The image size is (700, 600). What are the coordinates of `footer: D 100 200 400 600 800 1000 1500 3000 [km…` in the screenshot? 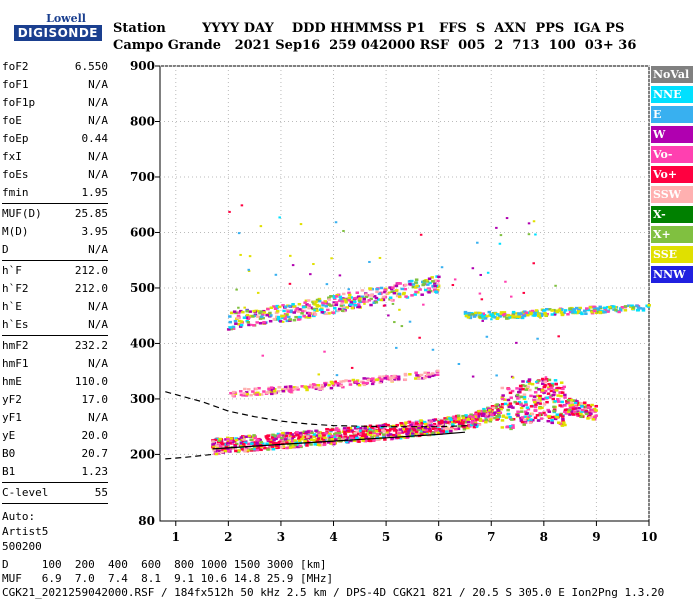 It's located at (333, 579).